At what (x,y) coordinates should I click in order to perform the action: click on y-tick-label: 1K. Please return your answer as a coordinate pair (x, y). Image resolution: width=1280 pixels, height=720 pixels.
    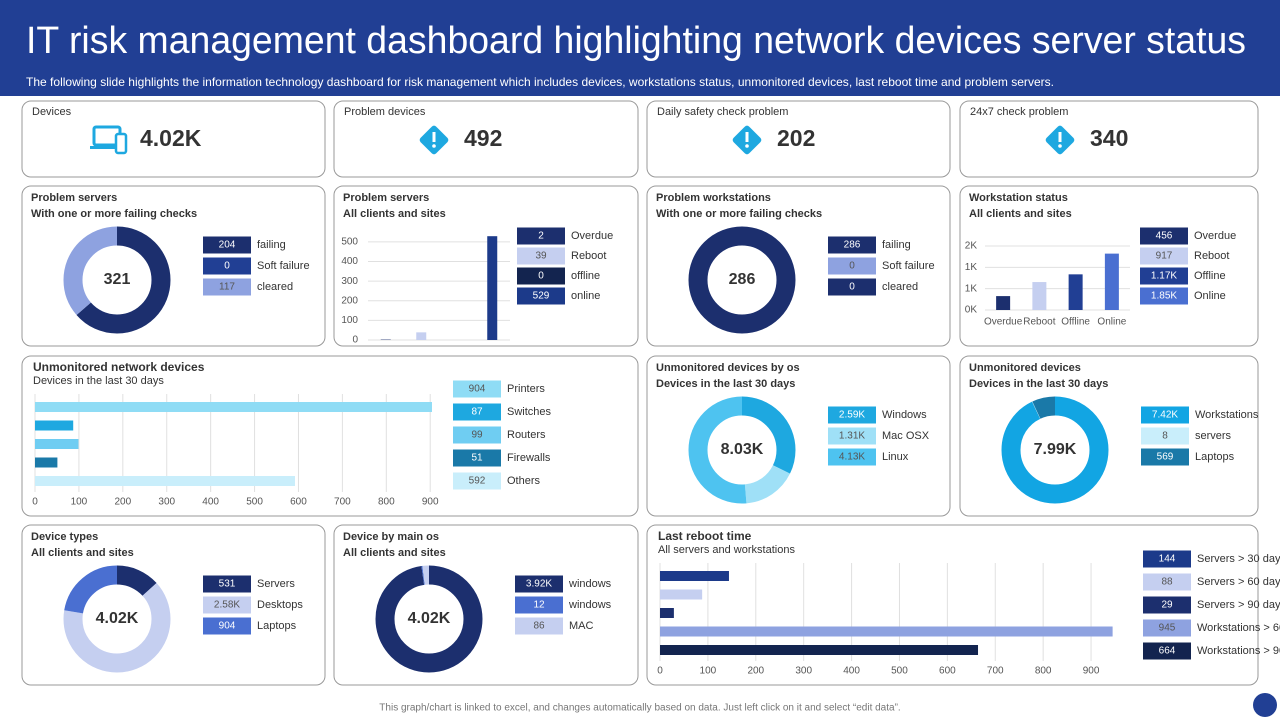
    Looking at the image, I should click on (971, 288).